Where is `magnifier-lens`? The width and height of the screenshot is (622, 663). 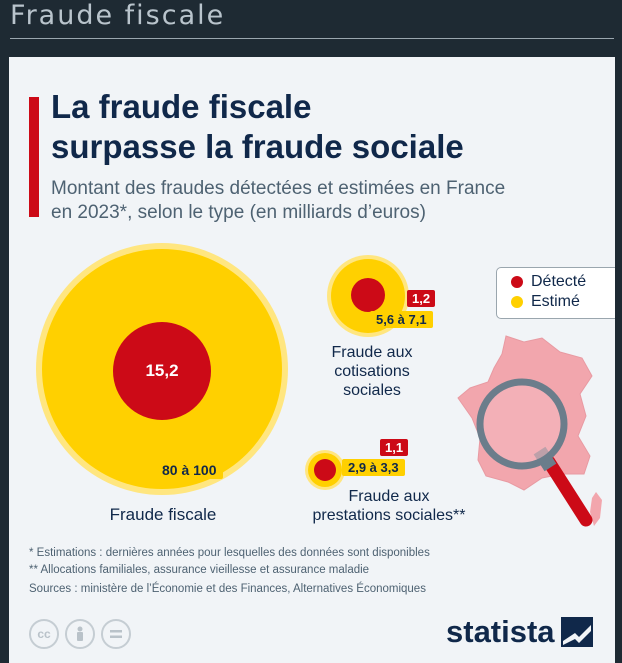 magnifier-lens is located at coordinates (522, 424).